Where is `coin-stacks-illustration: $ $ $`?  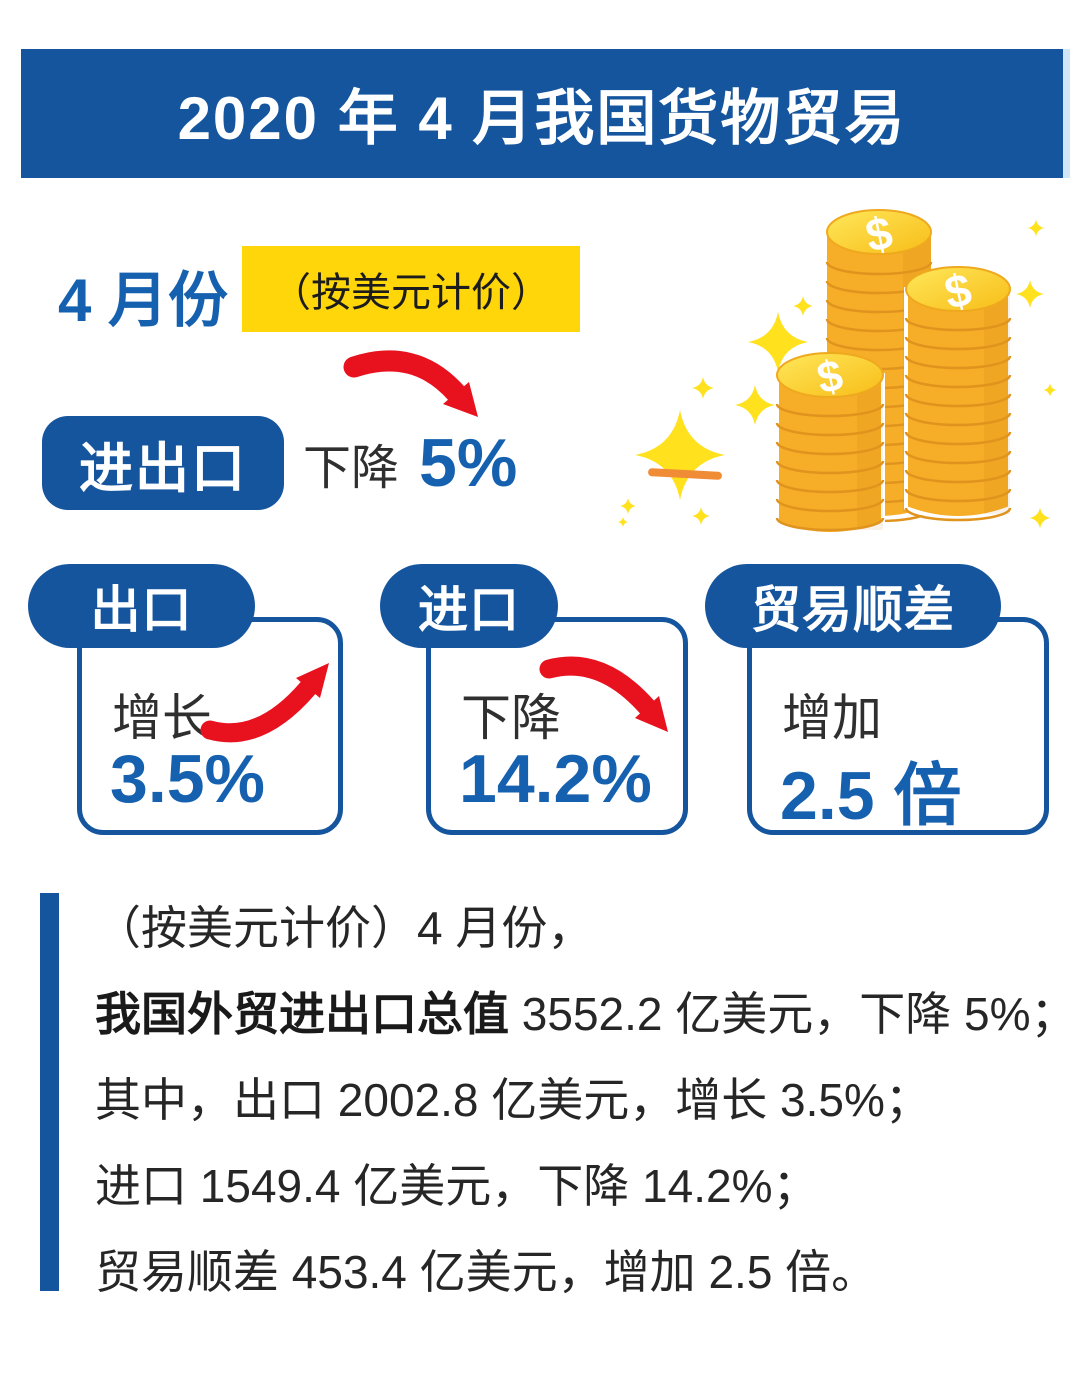
coin-stacks-illustration: $ $ $ is located at coordinates (837, 371).